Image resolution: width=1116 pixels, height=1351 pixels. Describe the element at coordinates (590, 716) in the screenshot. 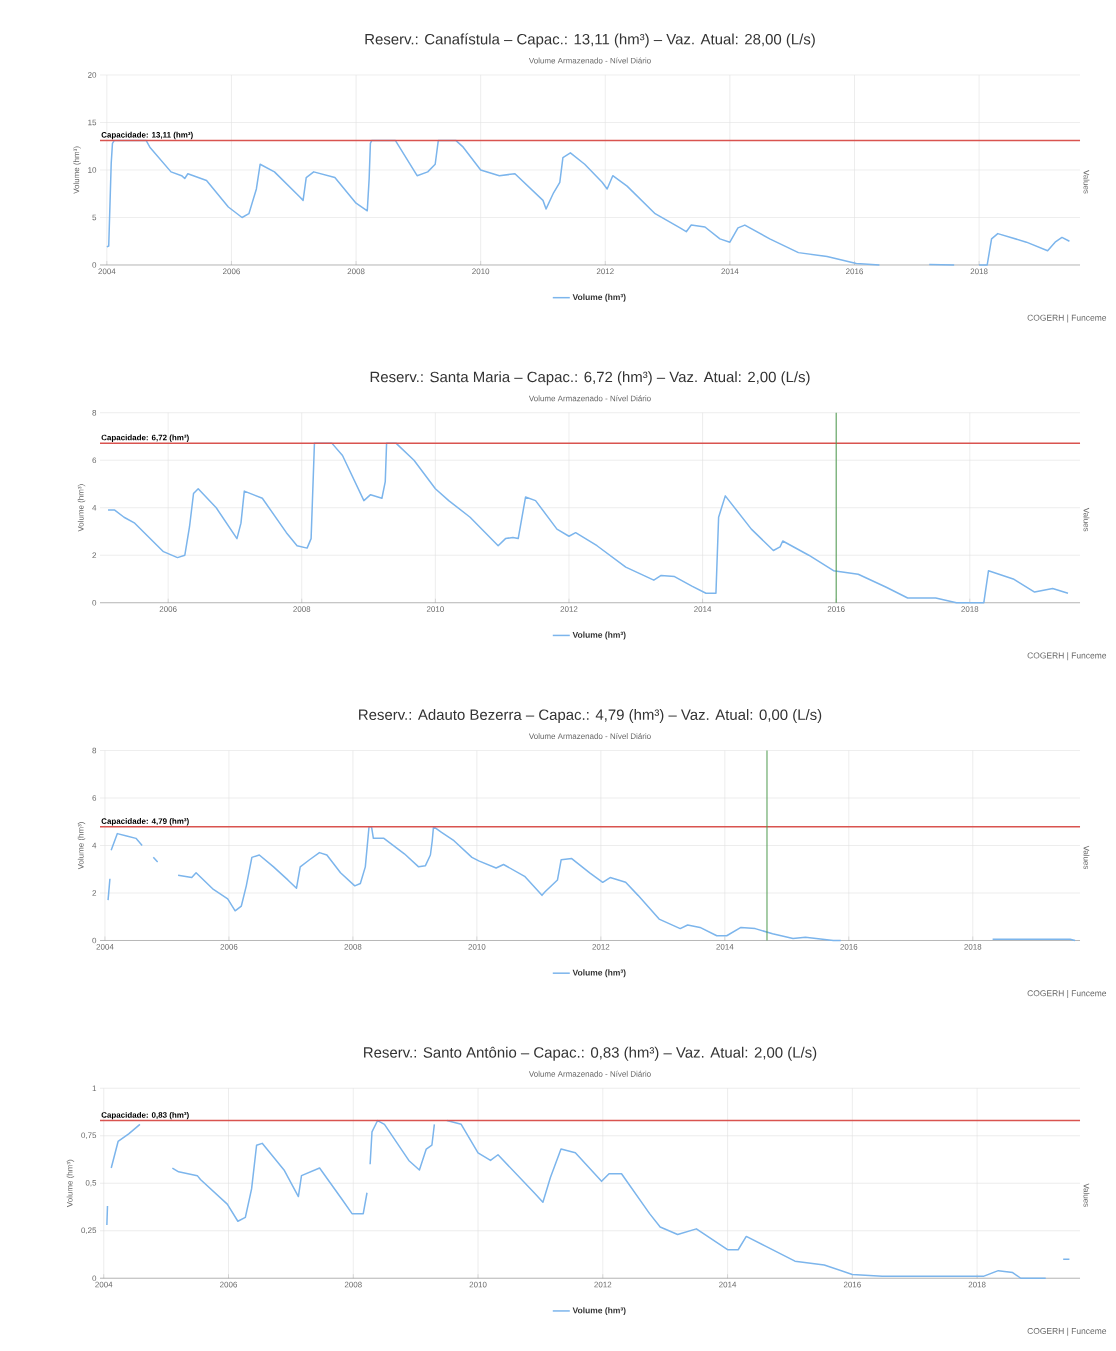

I see `chart-title: Reserv.: Adauto Bezerra – Capac.: 4,79 (hm³) – Vaz. Atual: 0,00 (L/s)` at that location.